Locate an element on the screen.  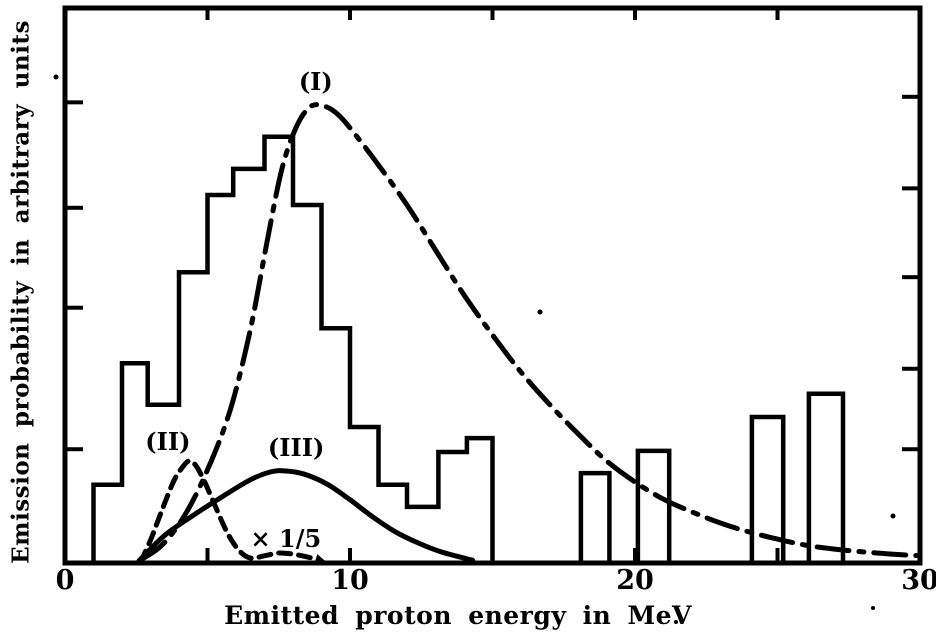
y-axis-title: Emission probability in arbitrary units is located at coordinates (21, 292).